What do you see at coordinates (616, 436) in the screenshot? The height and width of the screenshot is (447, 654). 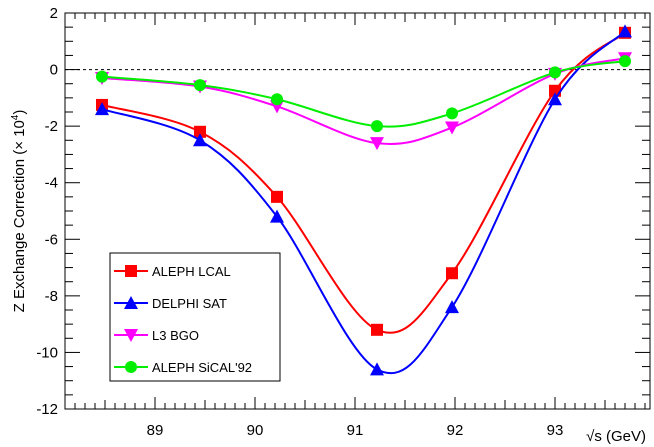 I see `x-axis-title: √s (GeV)` at bounding box center [616, 436].